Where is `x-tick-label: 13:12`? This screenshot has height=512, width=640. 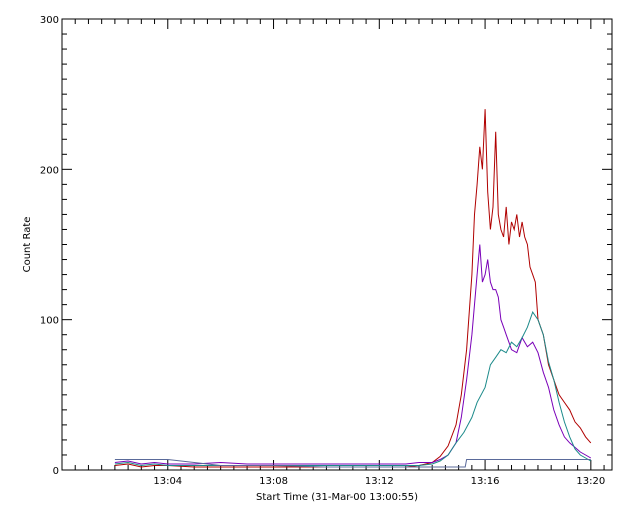 x-tick-label: 13:12 is located at coordinates (379, 481).